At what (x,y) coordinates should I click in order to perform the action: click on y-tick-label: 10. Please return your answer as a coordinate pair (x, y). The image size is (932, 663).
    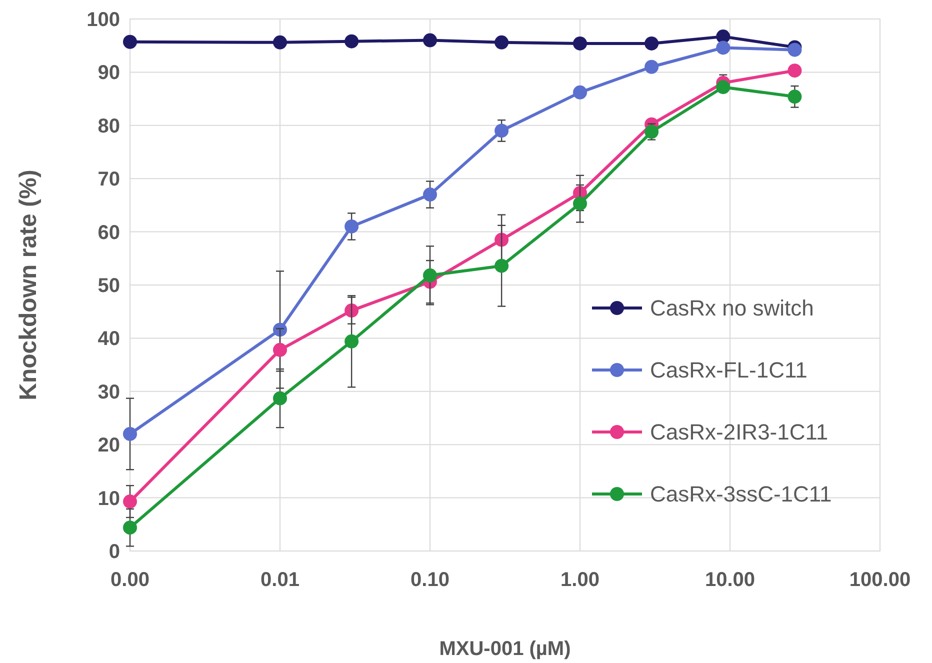
    Looking at the image, I should click on (109, 499).